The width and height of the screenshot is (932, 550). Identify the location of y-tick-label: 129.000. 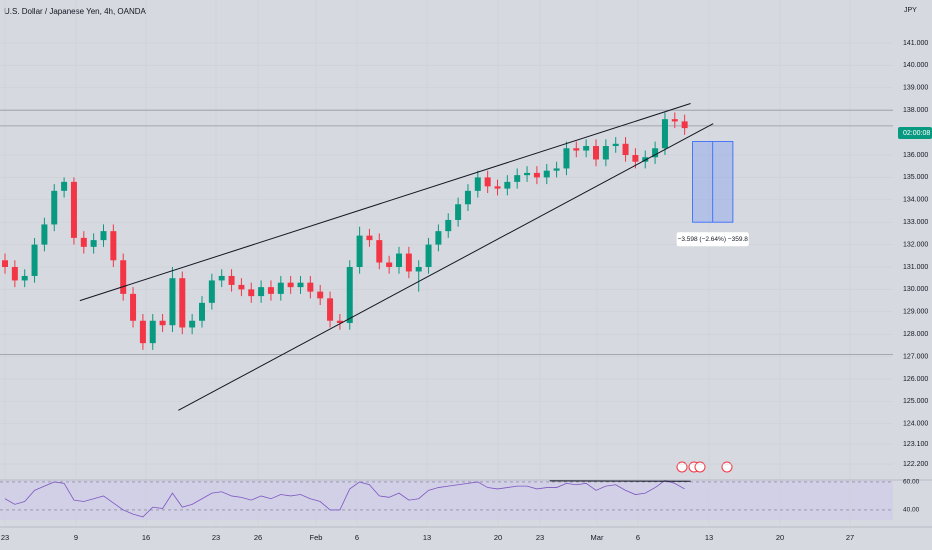
(915, 312).